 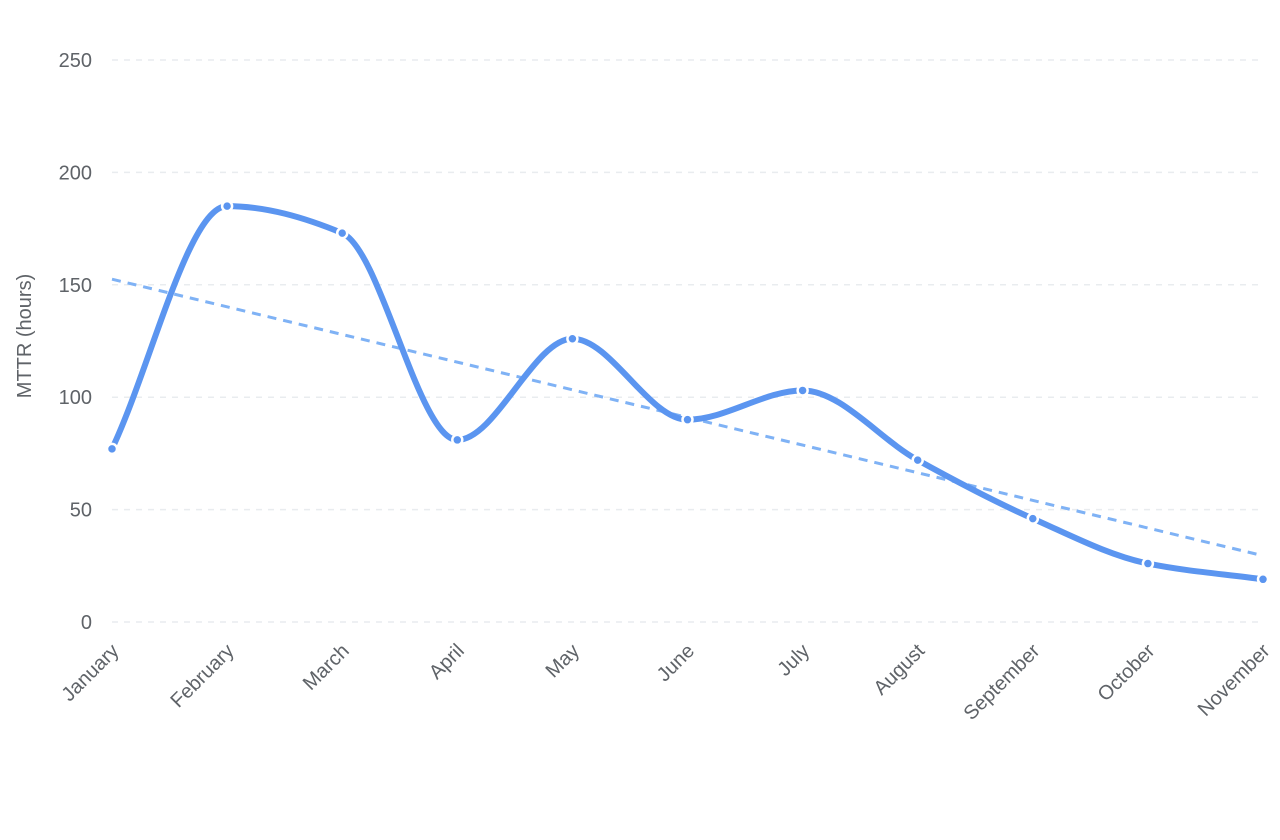 What do you see at coordinates (227, 206) in the screenshot?
I see `data-point-february` at bounding box center [227, 206].